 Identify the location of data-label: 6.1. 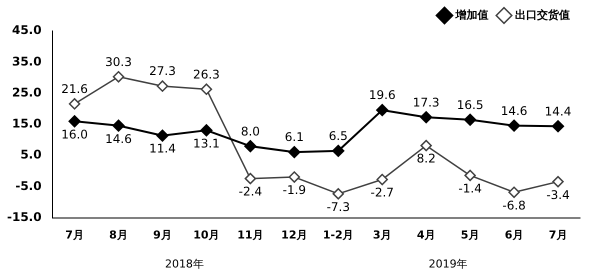
(294, 137).